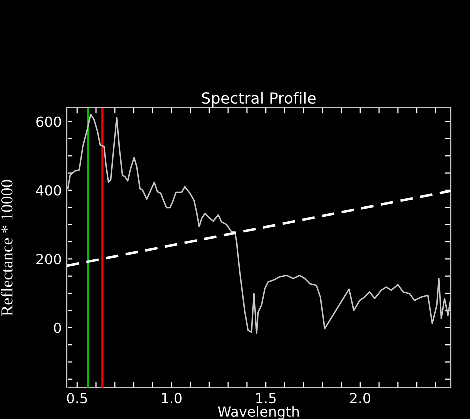 Image resolution: width=470 pixels, height=419 pixels. Describe the element at coordinates (172, 398) in the screenshot. I see `x-tick-label: 1.0` at that location.